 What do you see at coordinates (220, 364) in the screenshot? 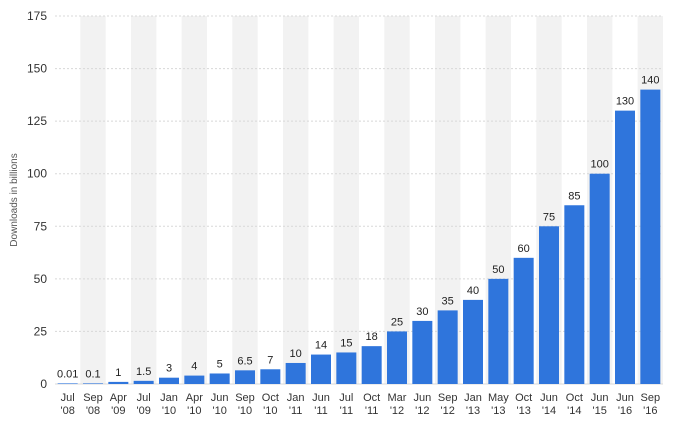
I see `data-label: 5` at bounding box center [220, 364].